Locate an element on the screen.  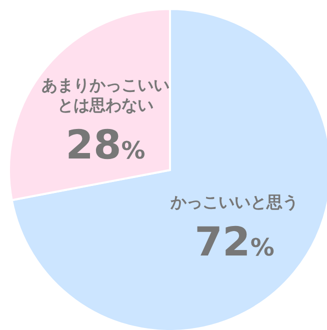
slice-label: あまりかっこいいとは思わない is located at coordinates (105, 95).